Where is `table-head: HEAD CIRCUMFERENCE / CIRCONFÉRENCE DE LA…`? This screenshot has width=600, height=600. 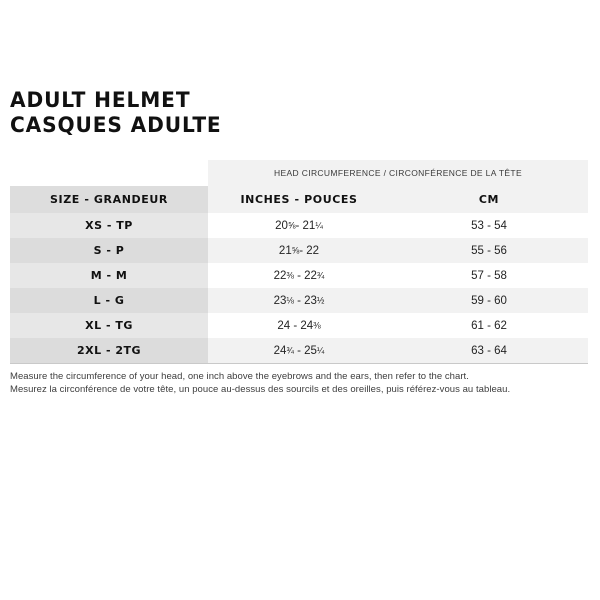
table-head: HEAD CIRCUMFERENCE / CIRCONFÉRENCE DE LA… is located at coordinates (299, 186).